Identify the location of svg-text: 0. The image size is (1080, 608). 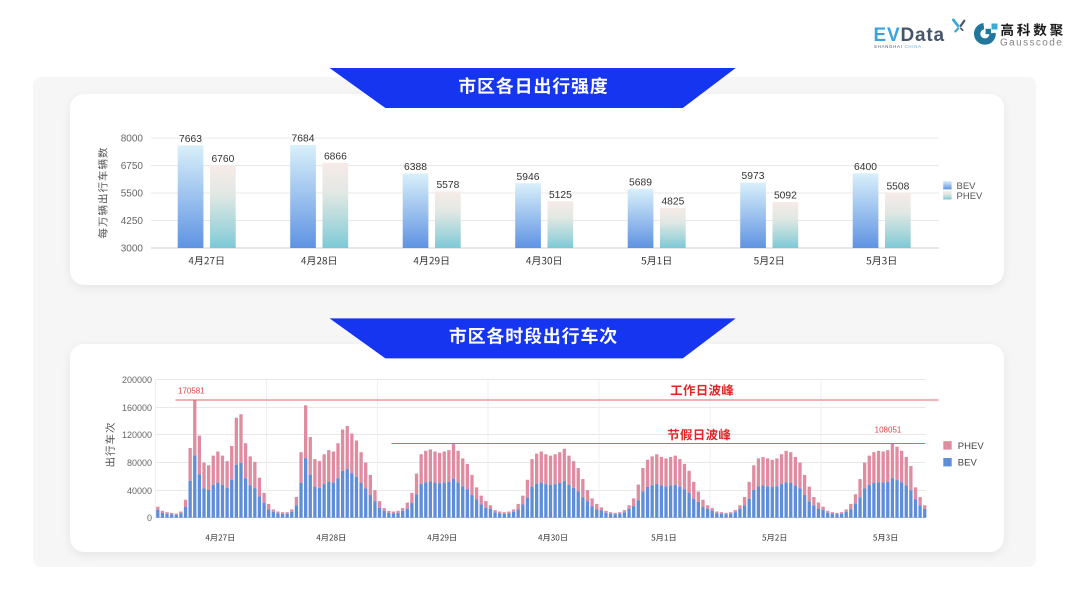
(149, 518).